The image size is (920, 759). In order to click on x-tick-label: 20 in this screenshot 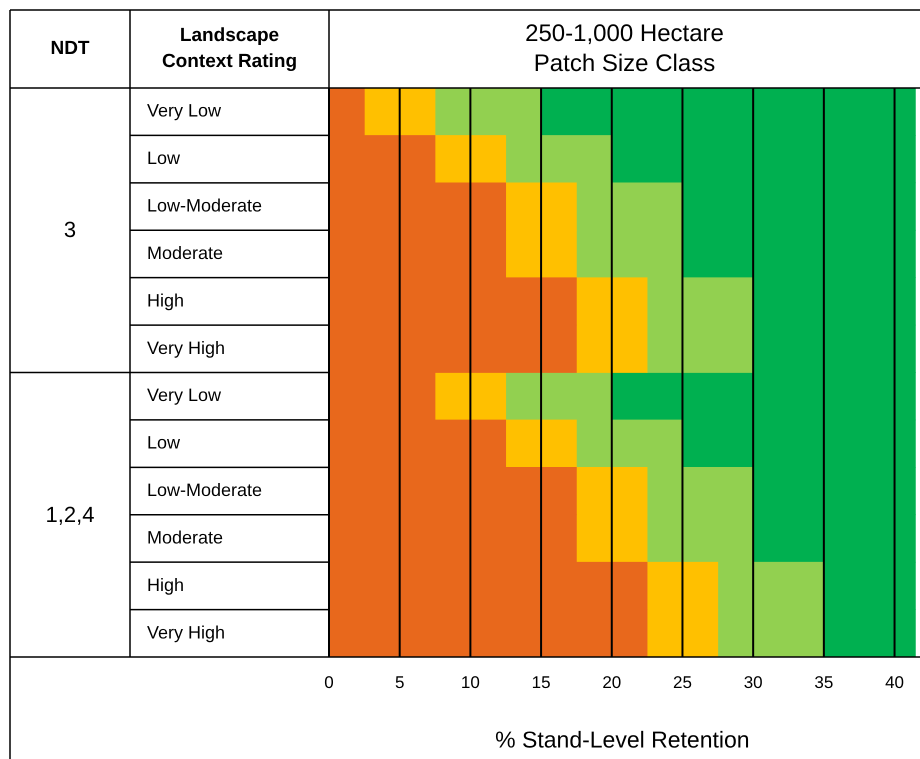, I will do `click(612, 682)`.